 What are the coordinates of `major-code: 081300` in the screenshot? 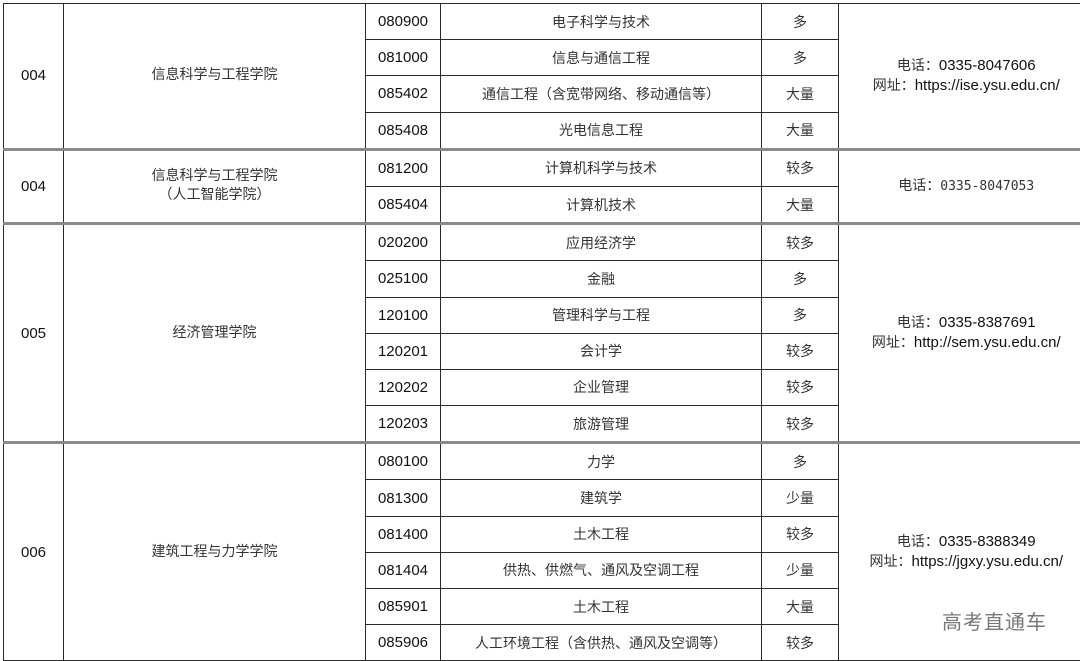 It's located at (403, 498).